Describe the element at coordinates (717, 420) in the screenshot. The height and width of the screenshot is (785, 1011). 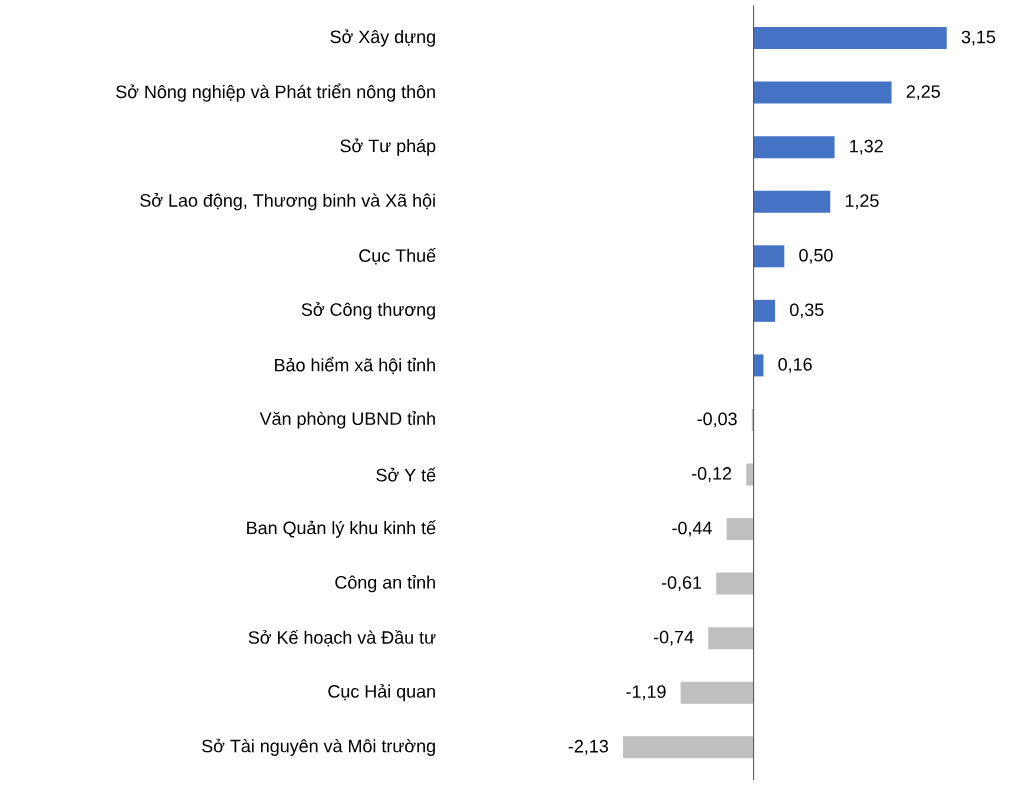
I see `data-label: -0,03` at that location.